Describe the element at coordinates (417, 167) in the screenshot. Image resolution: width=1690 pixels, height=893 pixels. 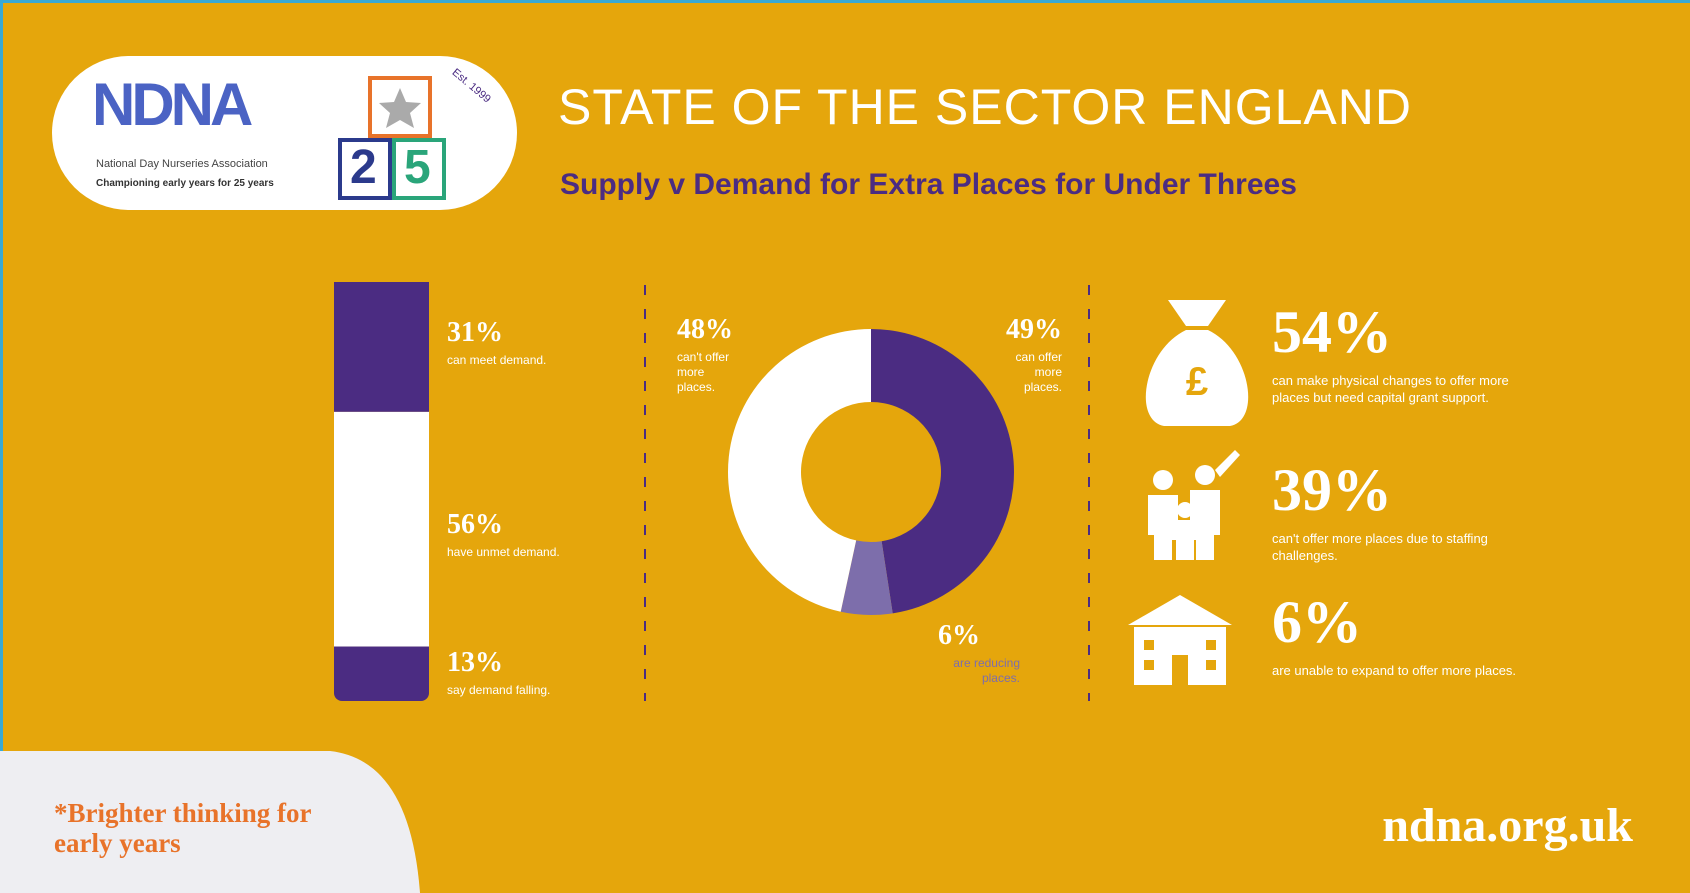
I see `logo-block: 5` at that location.